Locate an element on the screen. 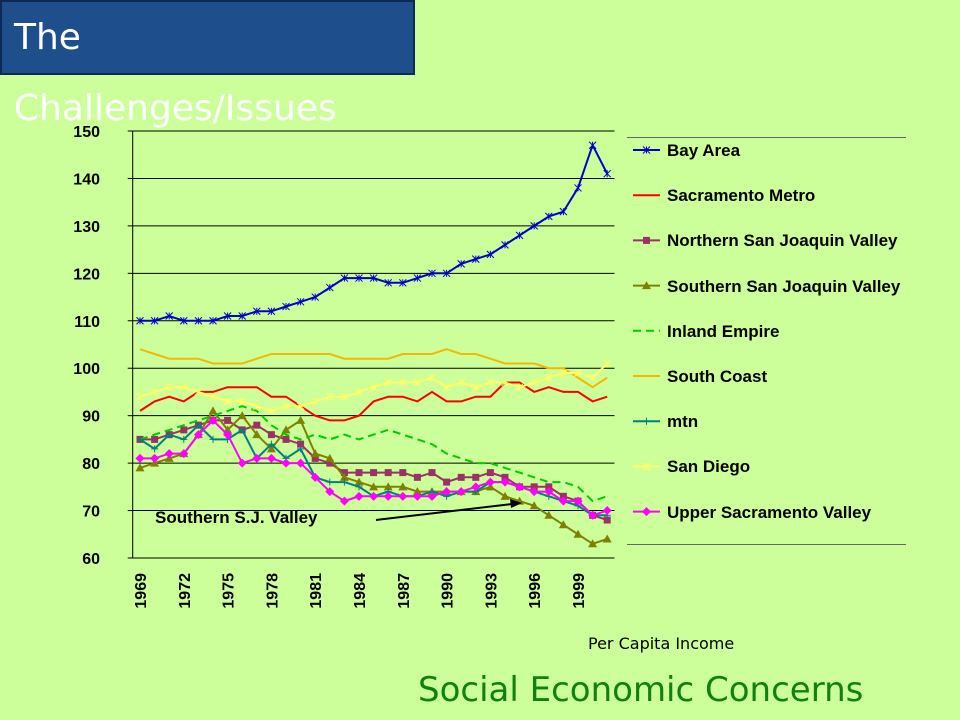 This screenshot has height=720, width=960. x-tick-label: 1987 is located at coordinates (404, 591).